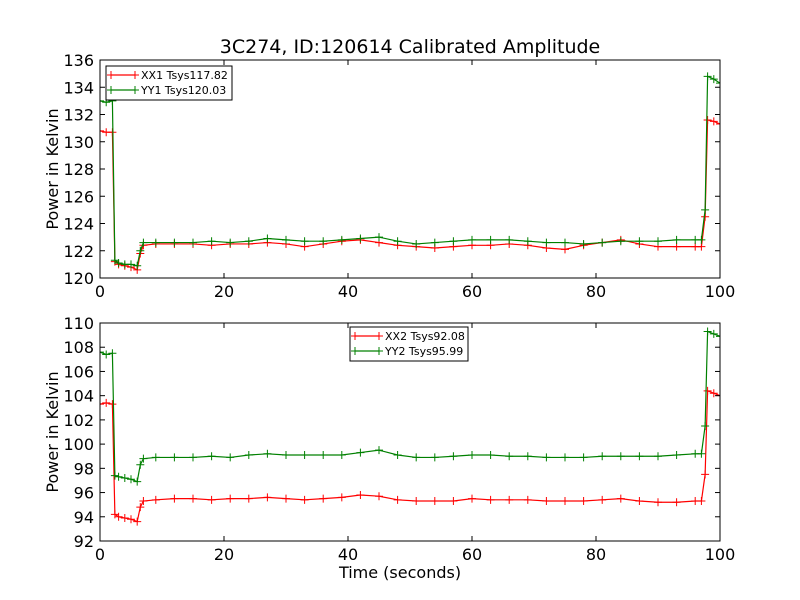 Image resolution: width=800 pixels, height=600 pixels. What do you see at coordinates (78, 169) in the screenshot?
I see `y-tick-label: 128` at bounding box center [78, 169].